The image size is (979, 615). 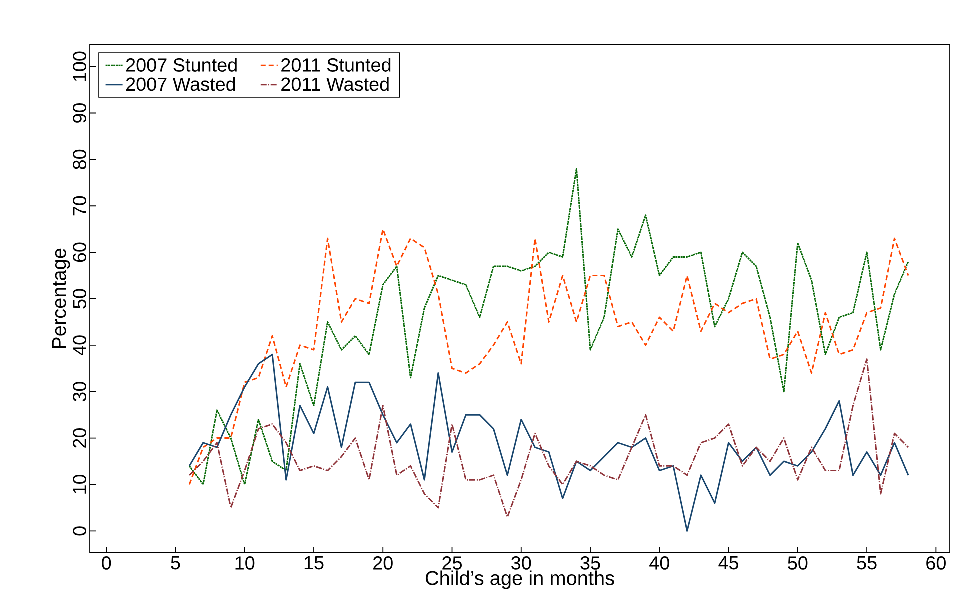 What do you see at coordinates (79, 252) in the screenshot?
I see `y-tick-label: 60` at bounding box center [79, 252].